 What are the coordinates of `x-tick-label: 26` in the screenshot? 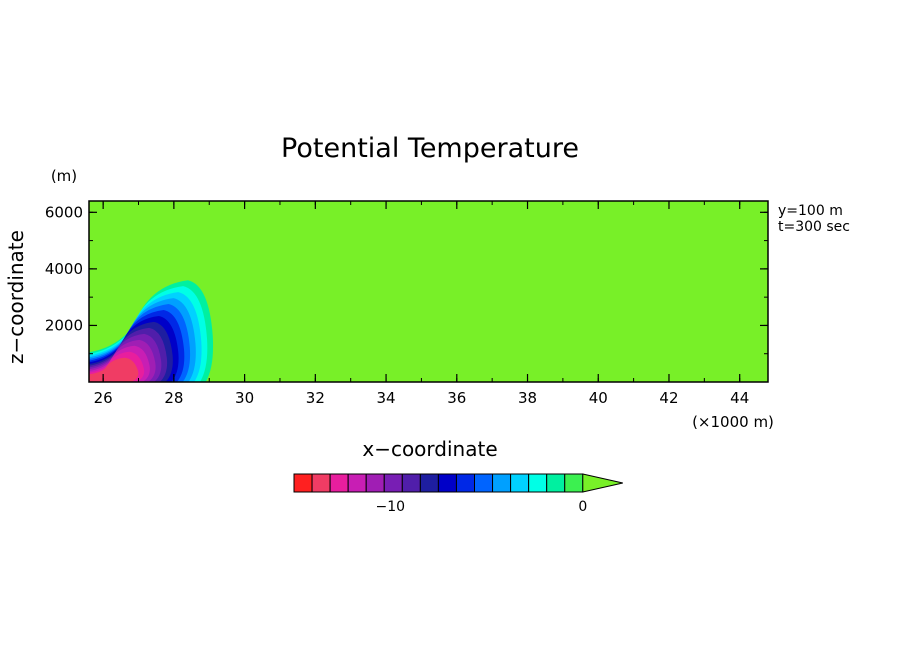 It's located at (103, 398).